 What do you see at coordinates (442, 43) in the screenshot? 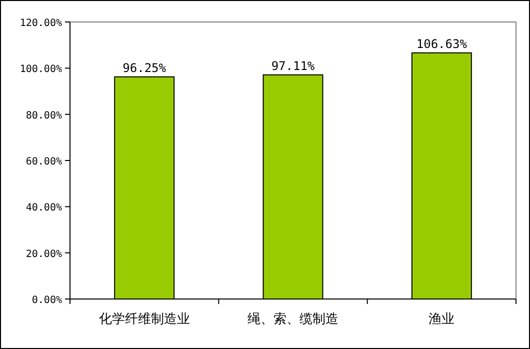
I see `data-label: 106.63%` at bounding box center [442, 43].